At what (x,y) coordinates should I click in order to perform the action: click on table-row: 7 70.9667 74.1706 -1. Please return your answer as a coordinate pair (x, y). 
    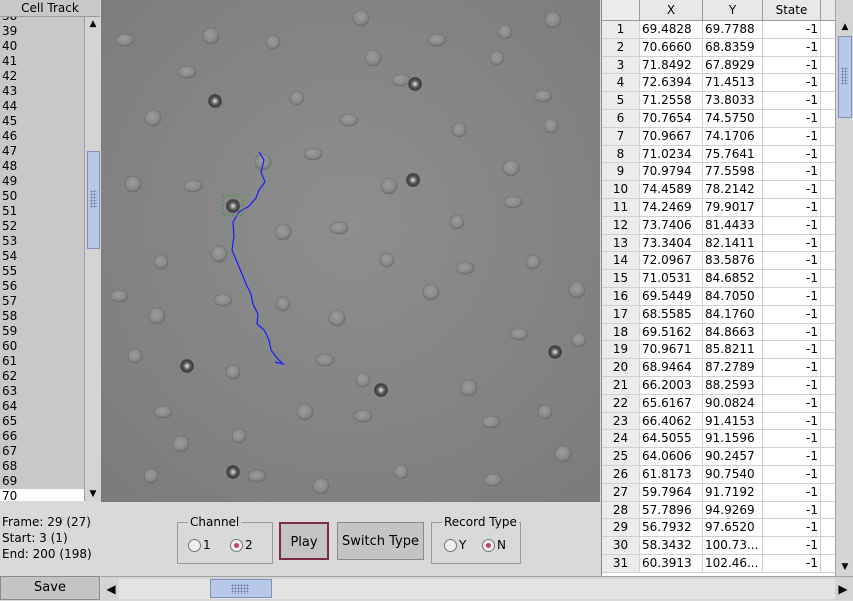
    Looking at the image, I should click on (719, 136).